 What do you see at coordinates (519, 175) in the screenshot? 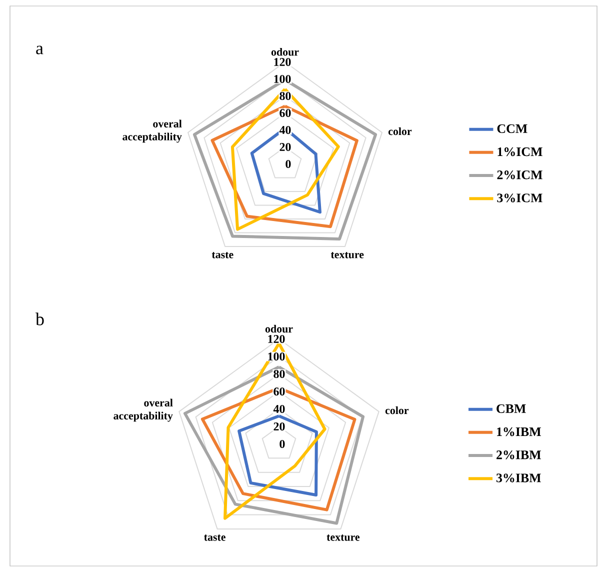
I see `legend-label: 2%ICM` at bounding box center [519, 175].